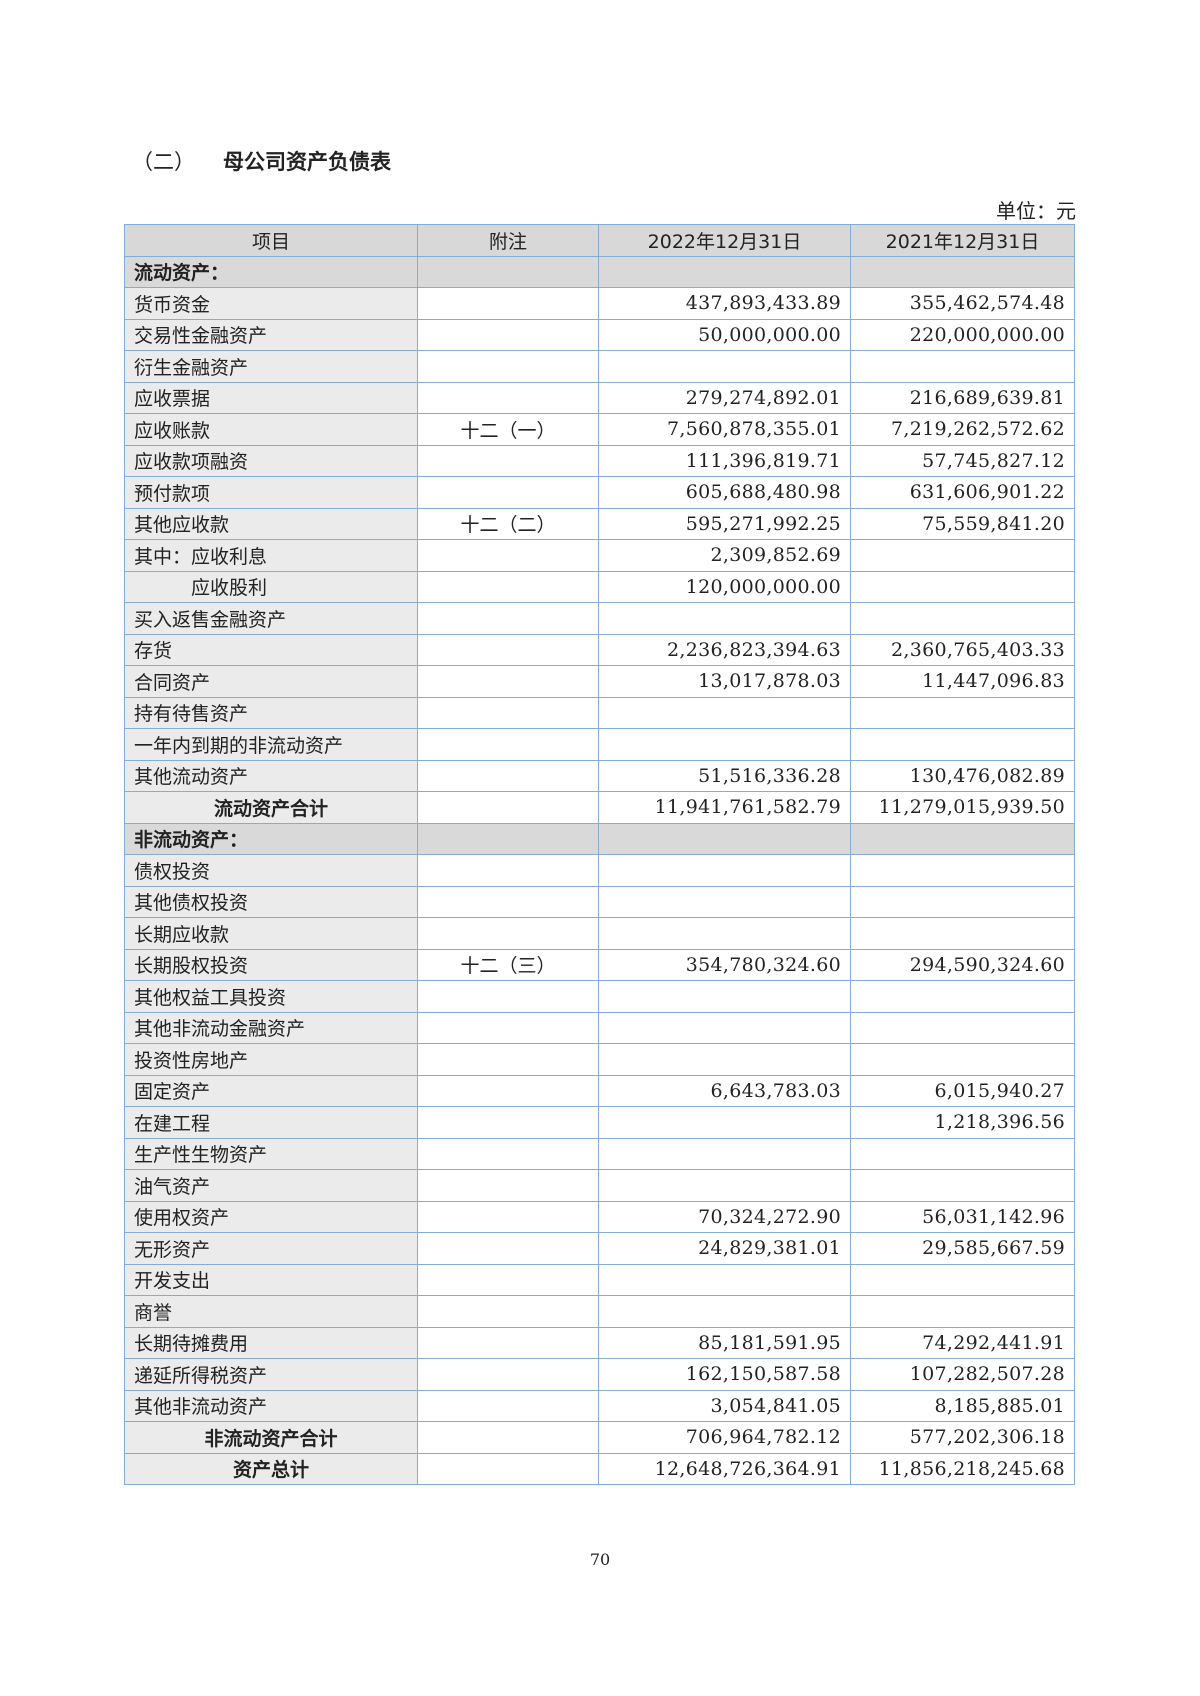 The image size is (1200, 1696). I want to click on value-2021-cell: 1,218,396.56, so click(962, 1122).